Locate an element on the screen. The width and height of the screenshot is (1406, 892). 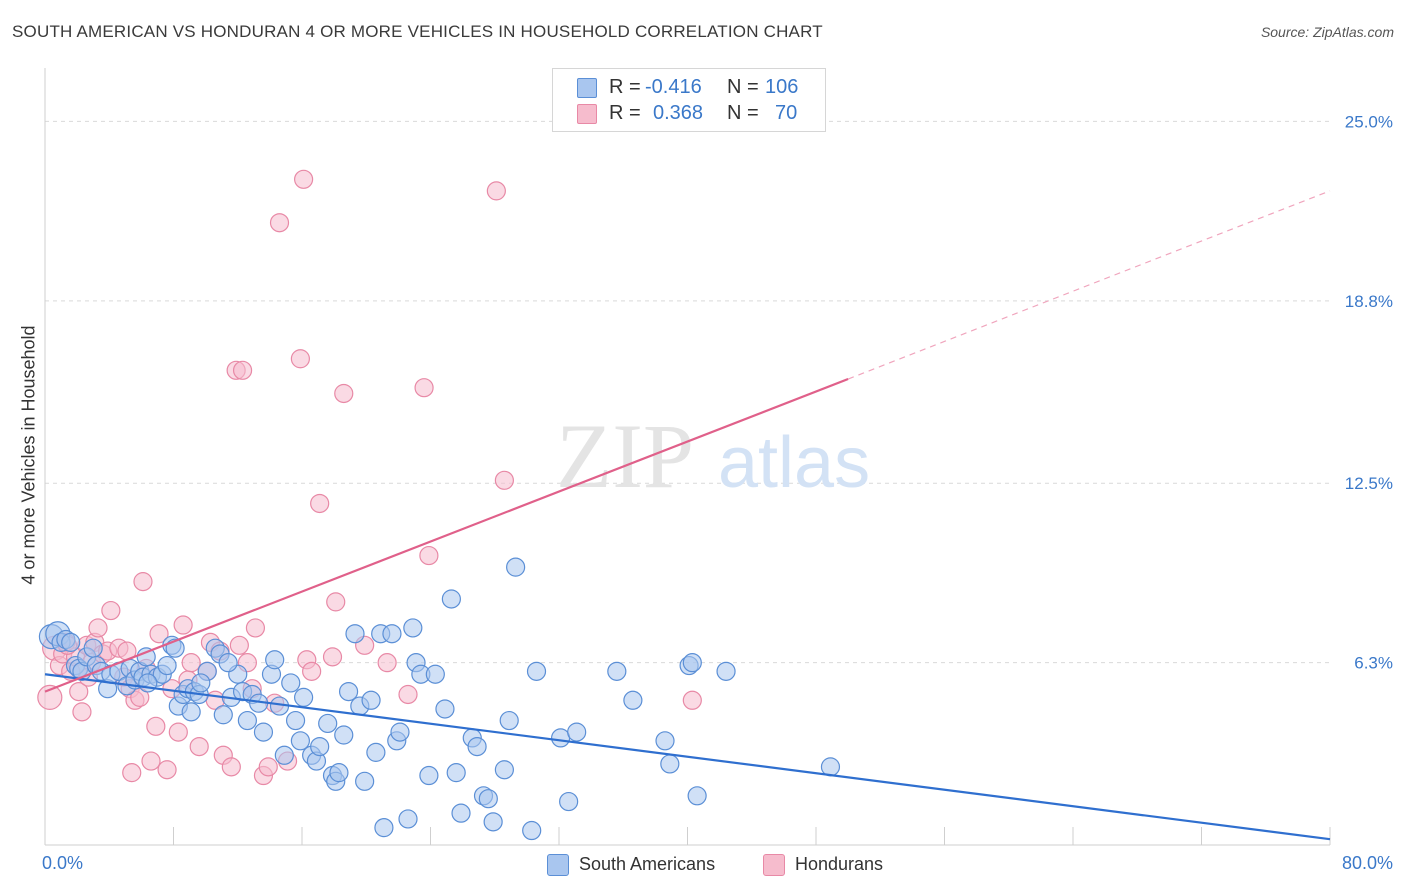
legend-item-hondurans: Hondurans is located at coordinates (843, 864).